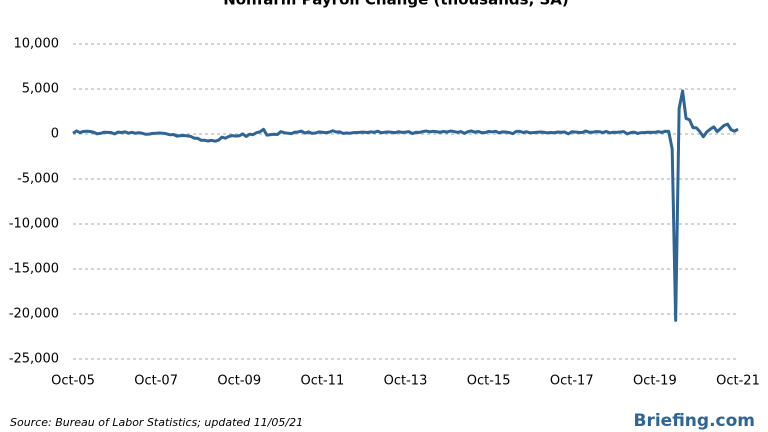 The height and width of the screenshot is (432, 768). What do you see at coordinates (239, 381) in the screenshot?
I see `x-tick-label: Oct-09` at bounding box center [239, 381].